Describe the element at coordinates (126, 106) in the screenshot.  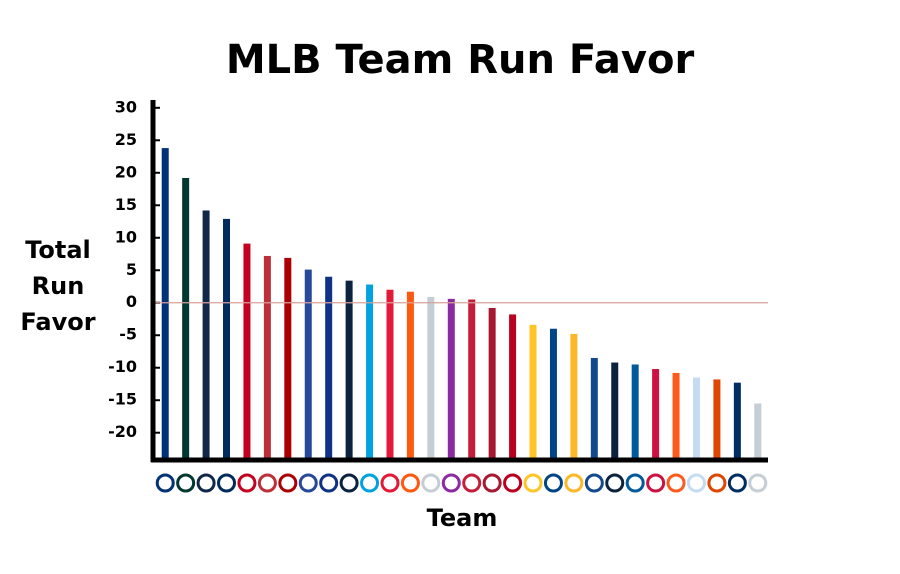
I see `y-tick-label: 30` at that location.